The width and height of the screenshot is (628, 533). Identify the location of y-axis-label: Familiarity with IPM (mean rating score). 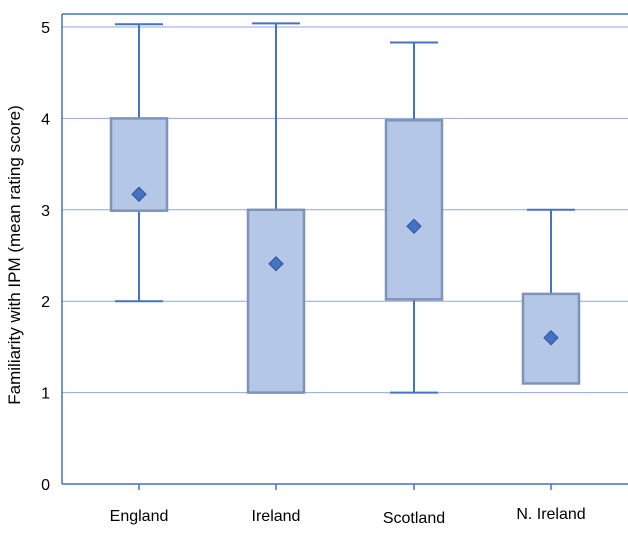
(14, 254).